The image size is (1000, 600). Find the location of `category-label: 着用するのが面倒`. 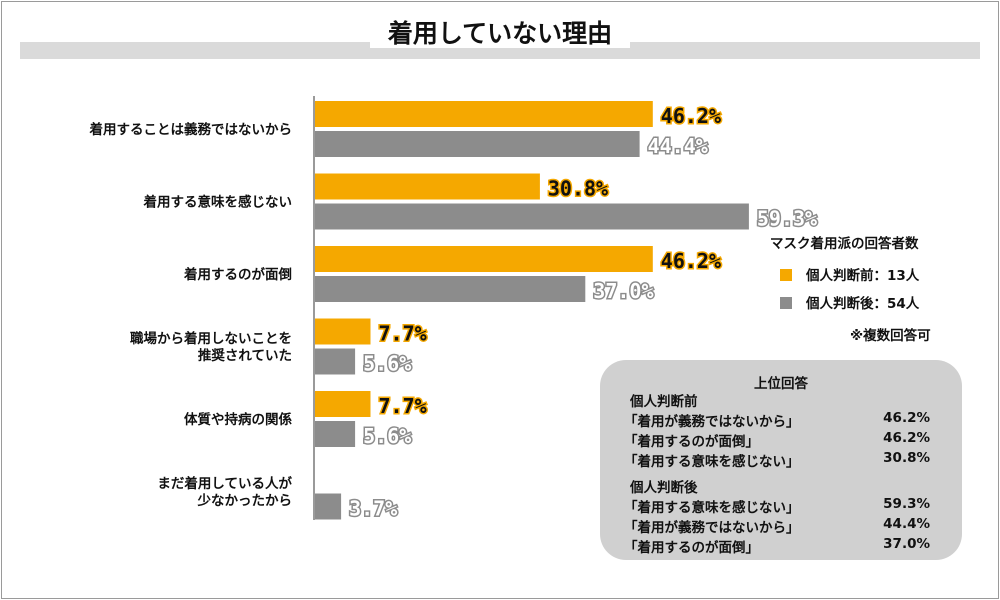

category-label: 着用するのが面倒 is located at coordinates (237, 274).